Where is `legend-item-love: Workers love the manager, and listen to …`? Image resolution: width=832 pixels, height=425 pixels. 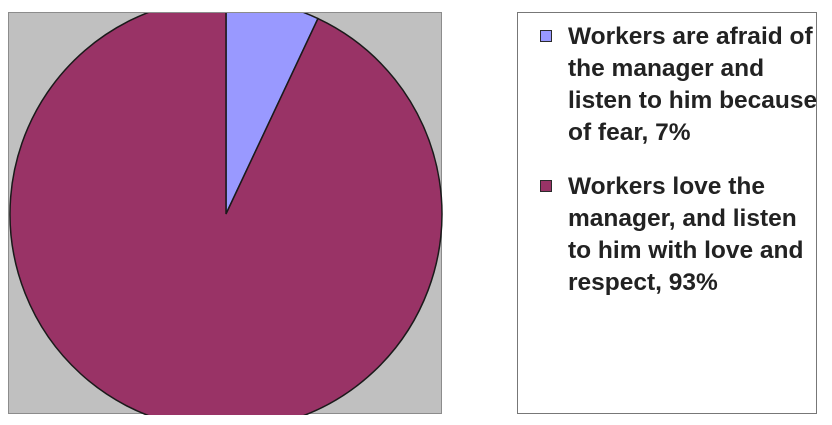 legend-item-love: Workers love the manager, and listen to … is located at coordinates (679, 235).